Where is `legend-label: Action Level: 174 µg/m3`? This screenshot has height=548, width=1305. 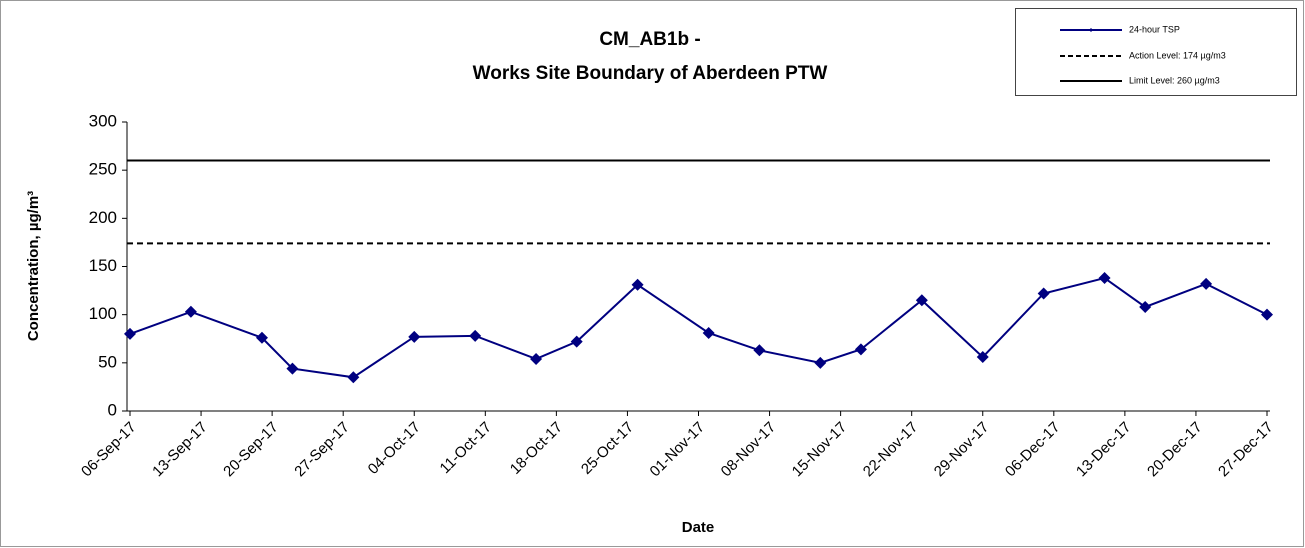 legend-label: Action Level: 174 µg/m3 is located at coordinates (1177, 55).